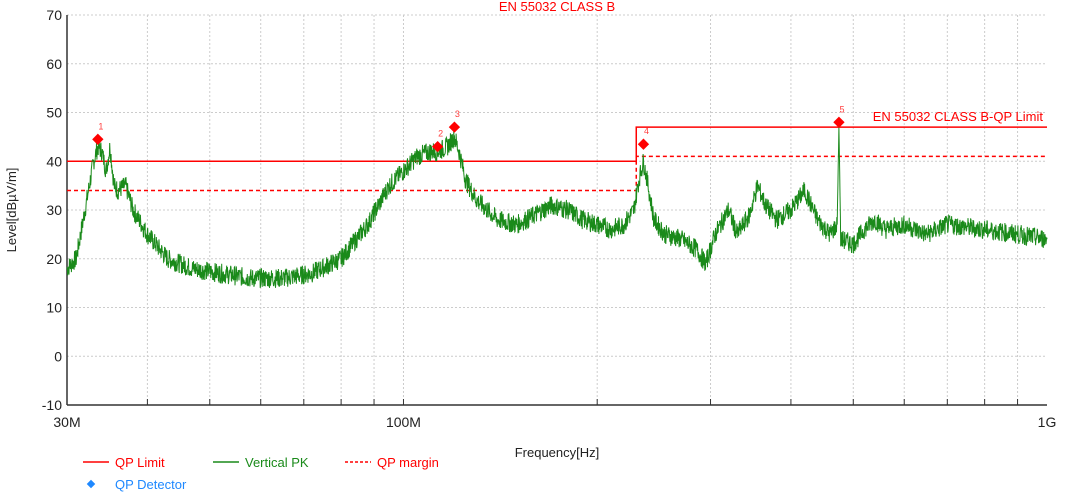 The height and width of the screenshot is (495, 1067). Describe the element at coordinates (646, 131) in the screenshot. I see `marker-label: 4` at that location.